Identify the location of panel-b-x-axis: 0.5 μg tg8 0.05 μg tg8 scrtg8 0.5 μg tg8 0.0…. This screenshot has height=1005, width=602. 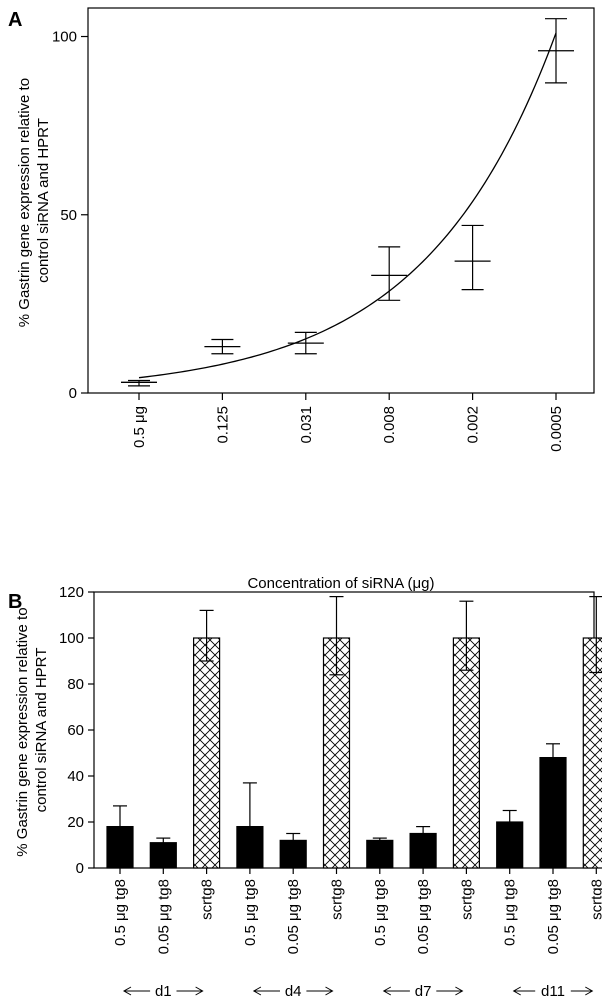
(357, 911).